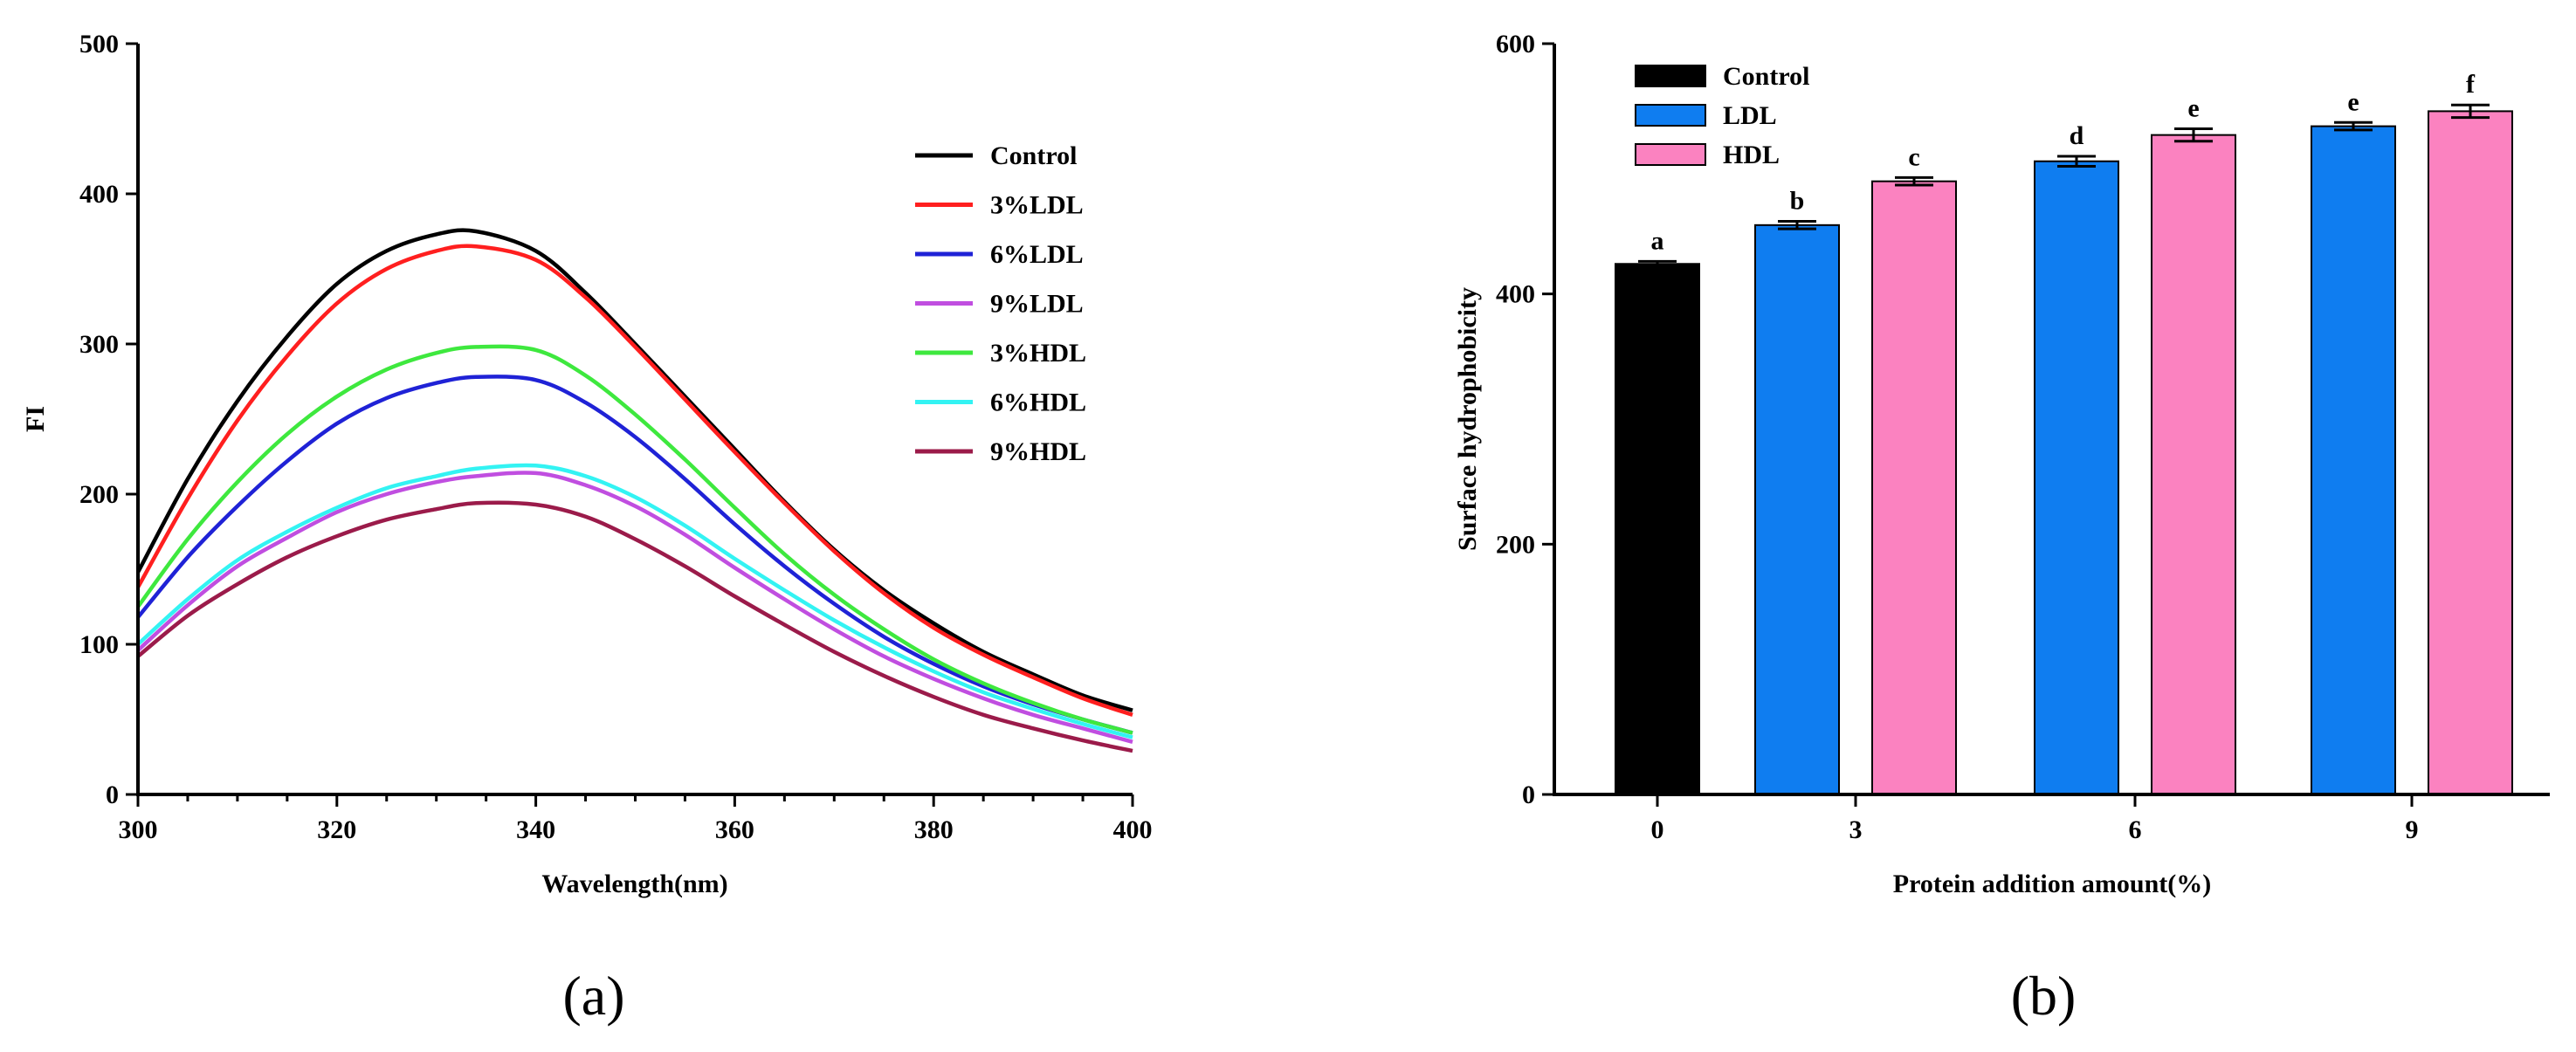 The height and width of the screenshot is (1052, 2576). I want to click on legend-label: 3%HDL, so click(1038, 353).